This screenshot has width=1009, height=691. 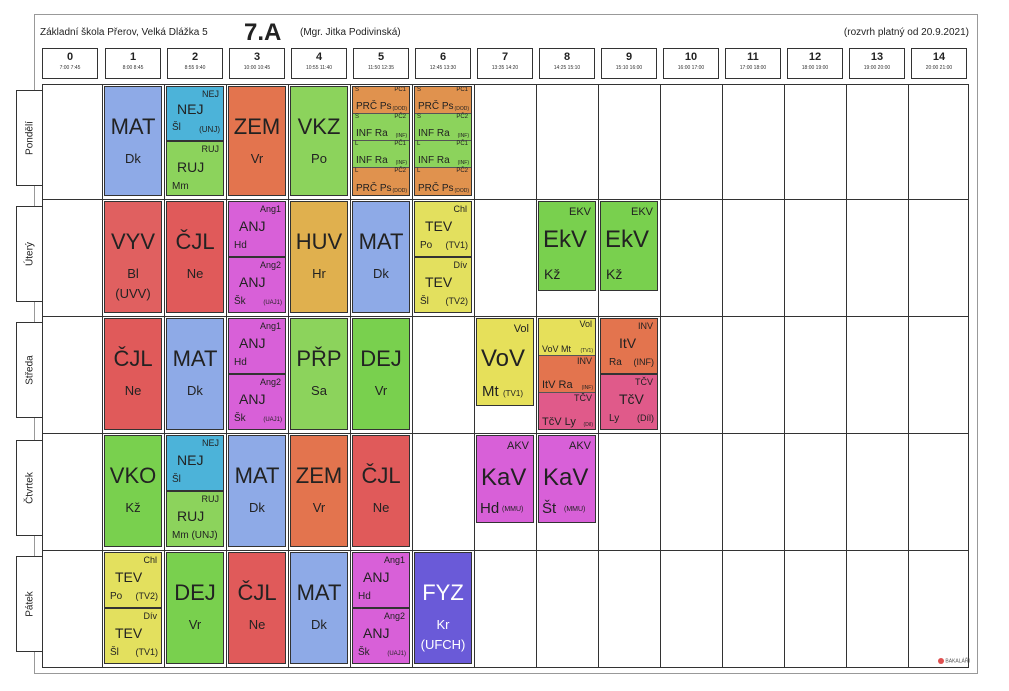 What do you see at coordinates (133, 491) in the screenshot?
I see `lesson-thu-1-vko: VKO Kž` at bounding box center [133, 491].